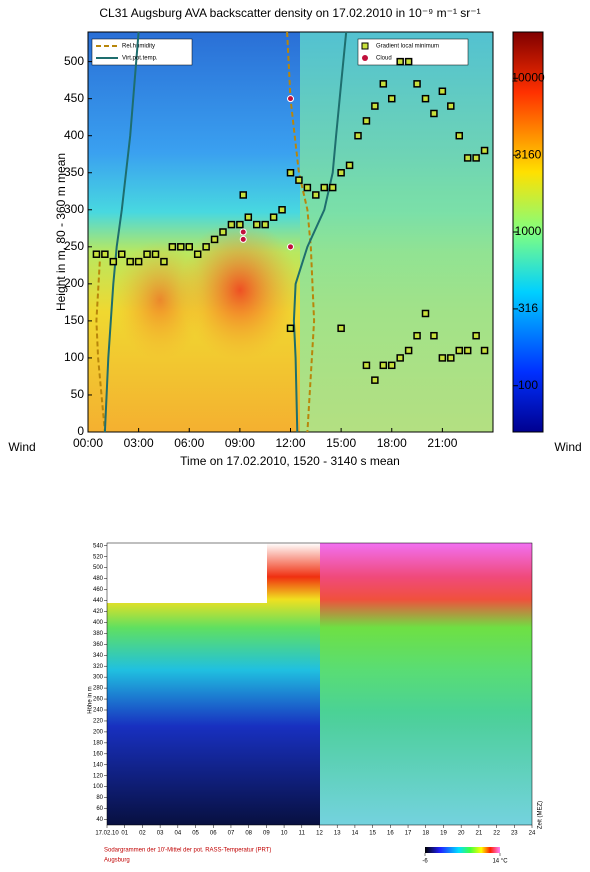 The width and height of the screenshot is (590, 872). I want to click on y-tick-label: 480, so click(98, 579).